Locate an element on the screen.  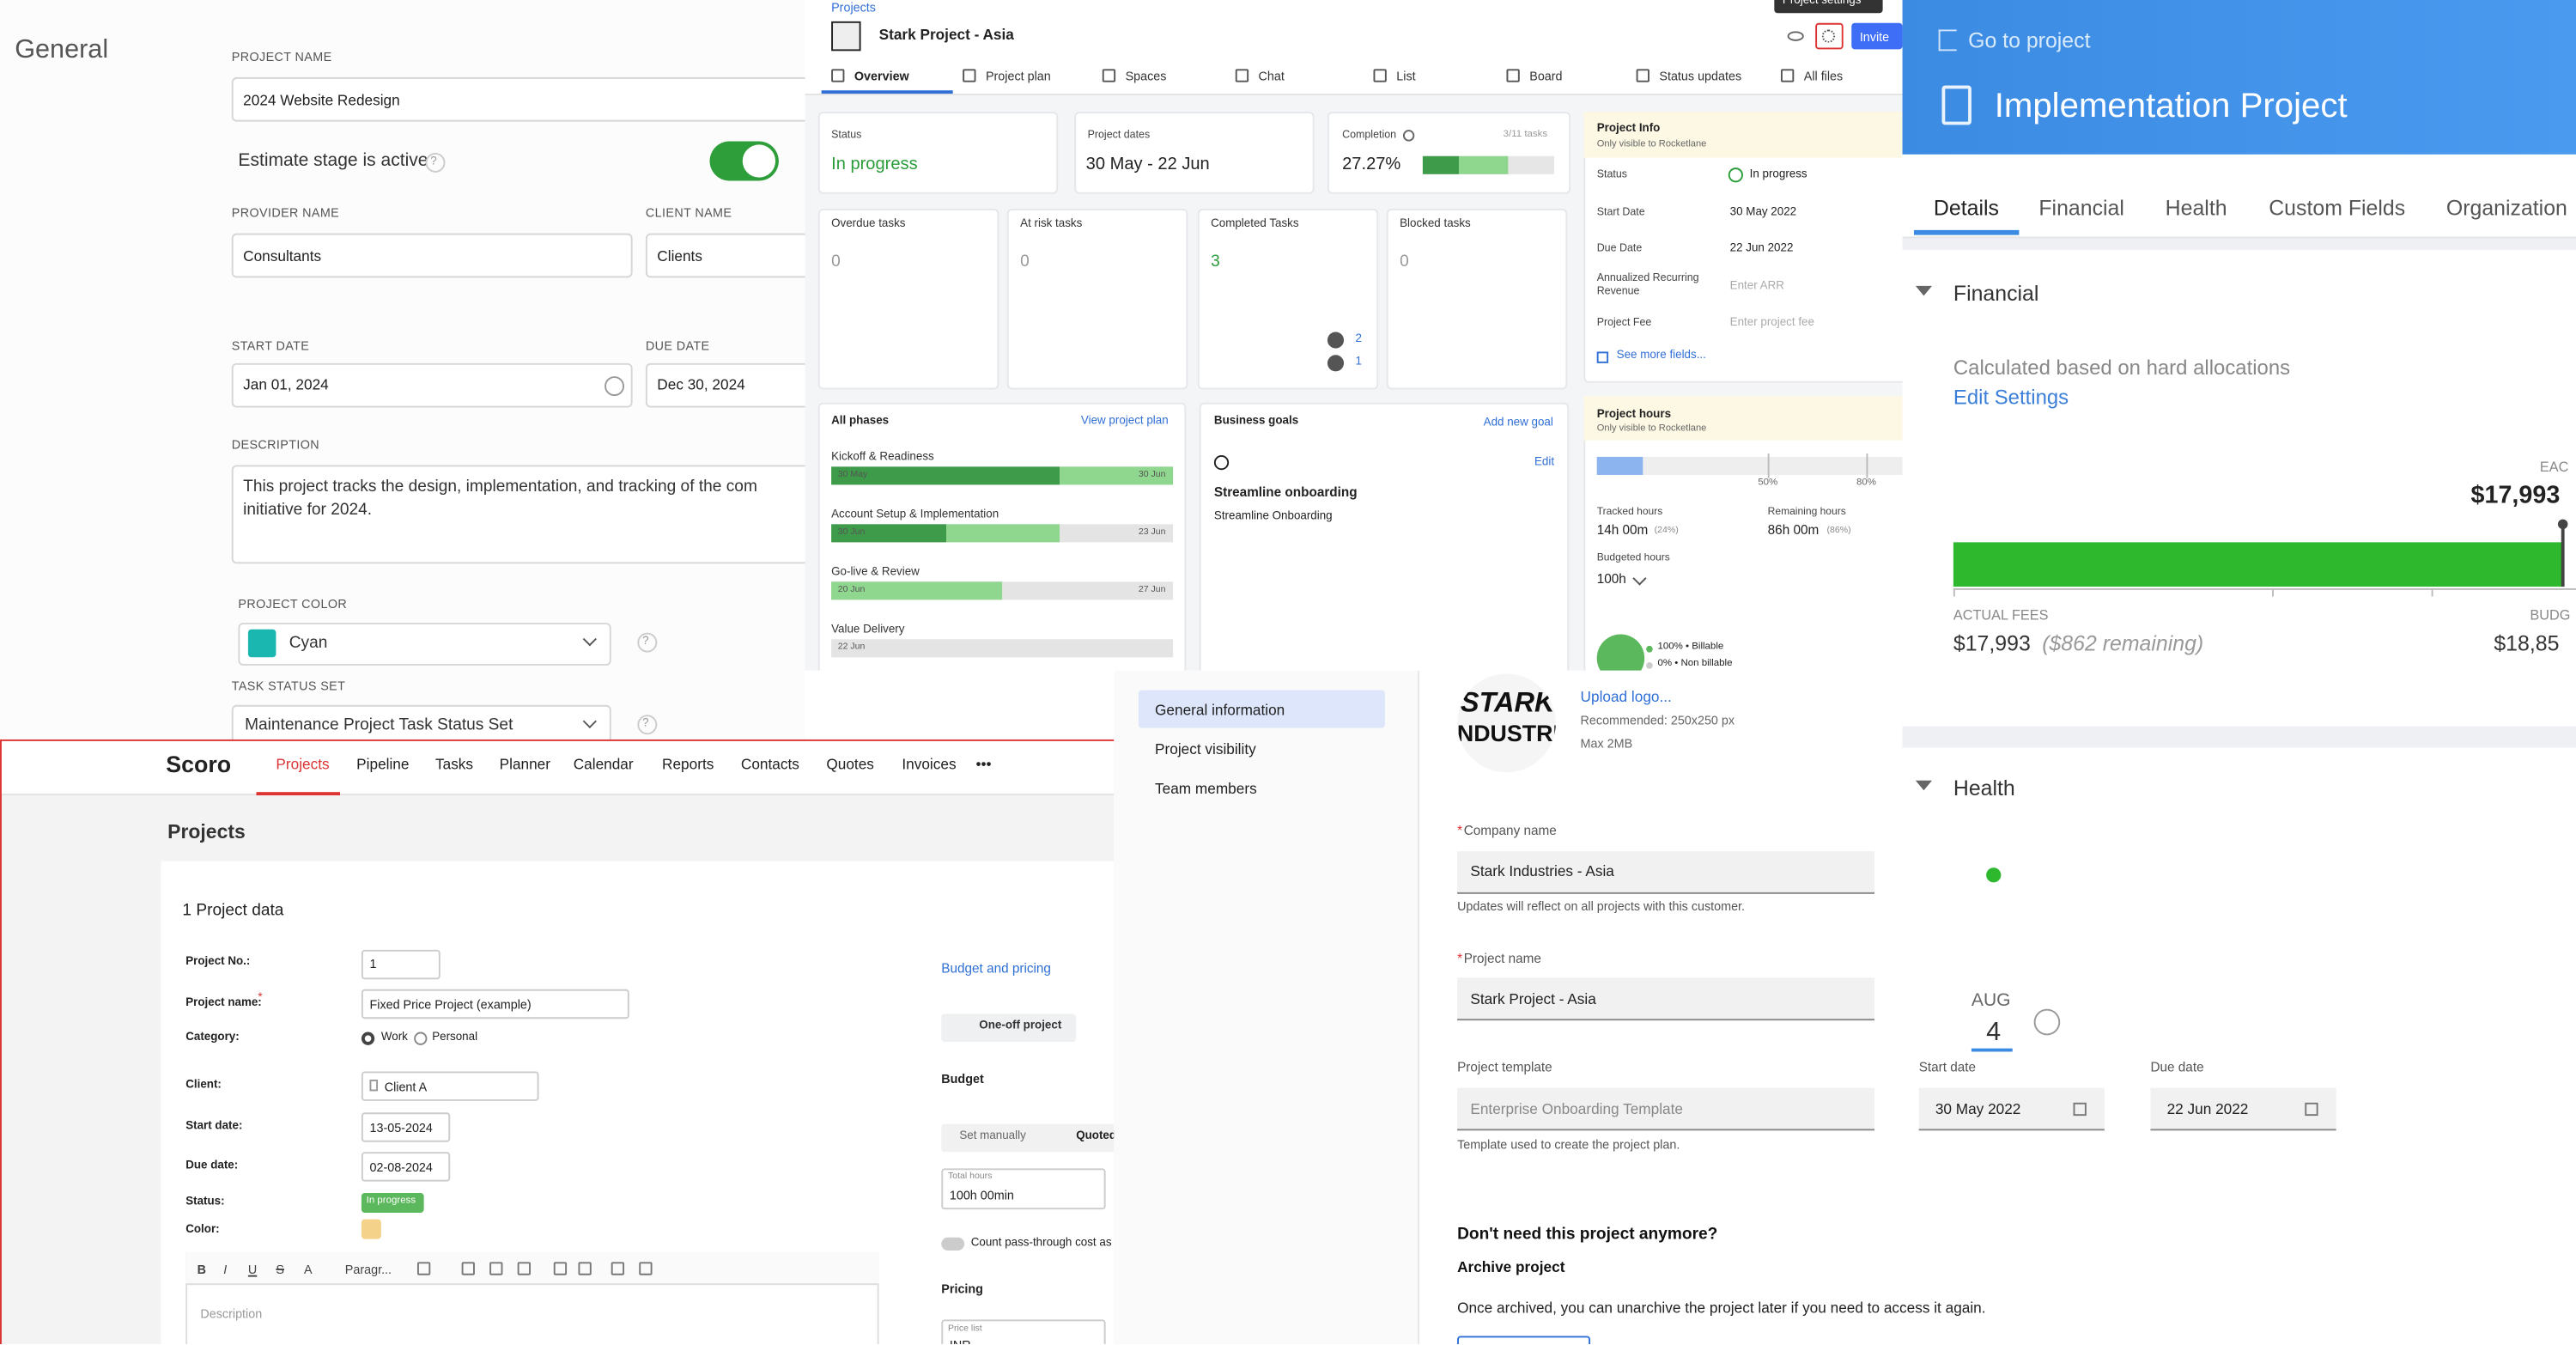
invite-button is located at coordinates (1877, 36).